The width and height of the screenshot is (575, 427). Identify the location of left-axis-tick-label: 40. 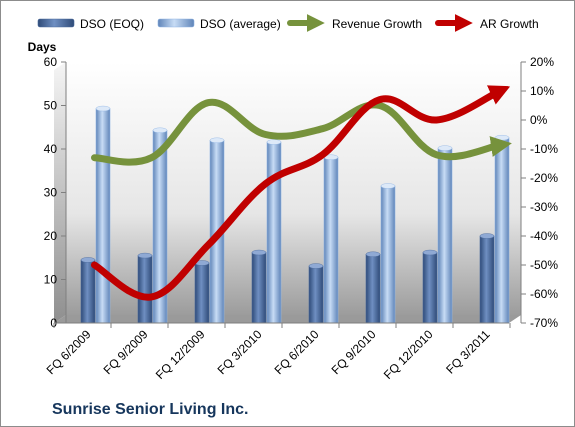
(51, 149).